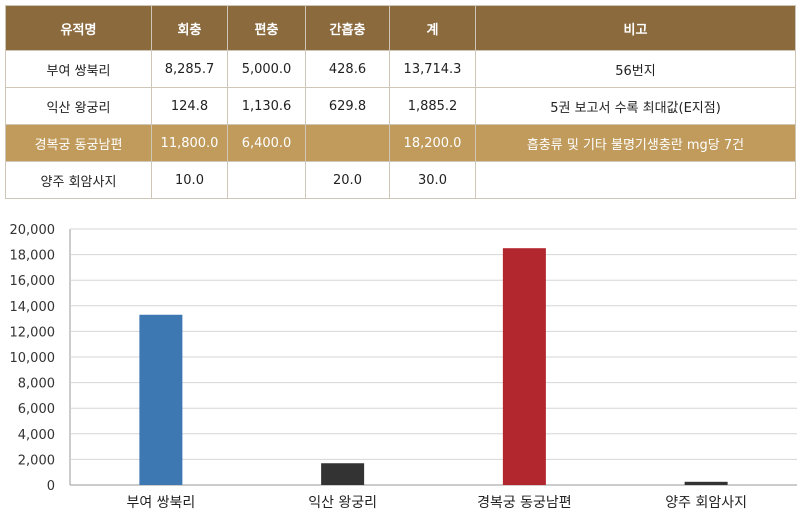 This screenshot has height=529, width=799. I want to click on y-tick-label: 18,000, so click(33, 256).